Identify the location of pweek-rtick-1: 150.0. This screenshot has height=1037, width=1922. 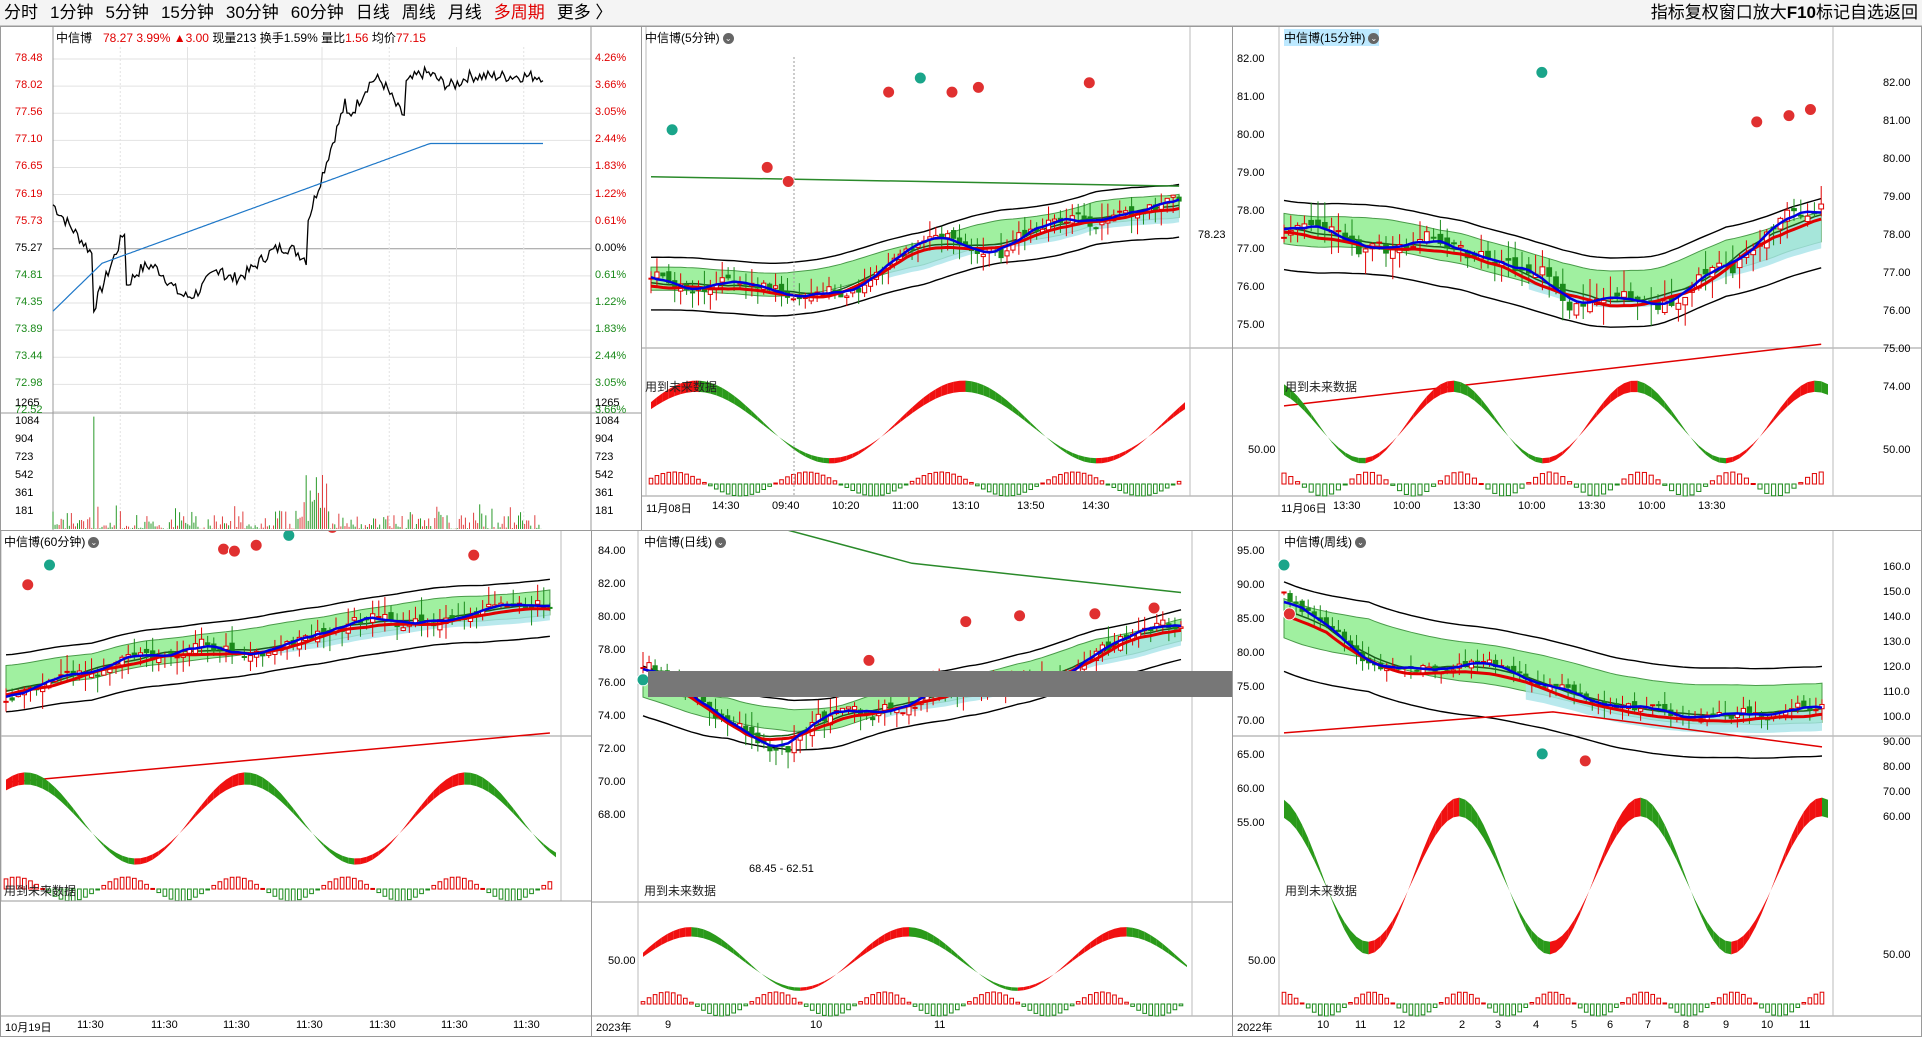
(1897, 592).